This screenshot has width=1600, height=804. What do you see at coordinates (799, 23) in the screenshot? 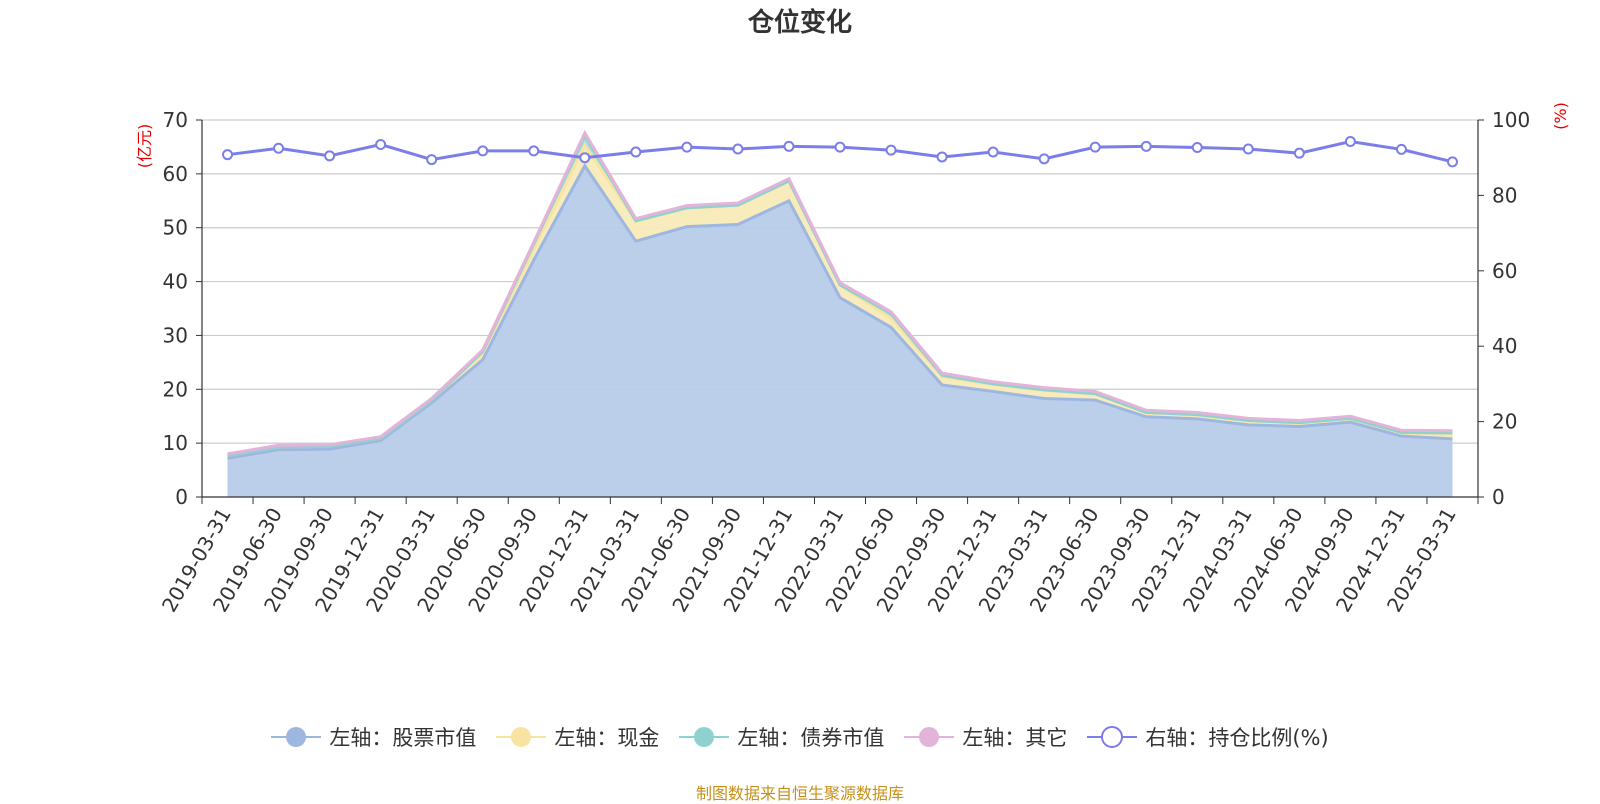
I see `chart-title: 仓位变化` at bounding box center [799, 23].